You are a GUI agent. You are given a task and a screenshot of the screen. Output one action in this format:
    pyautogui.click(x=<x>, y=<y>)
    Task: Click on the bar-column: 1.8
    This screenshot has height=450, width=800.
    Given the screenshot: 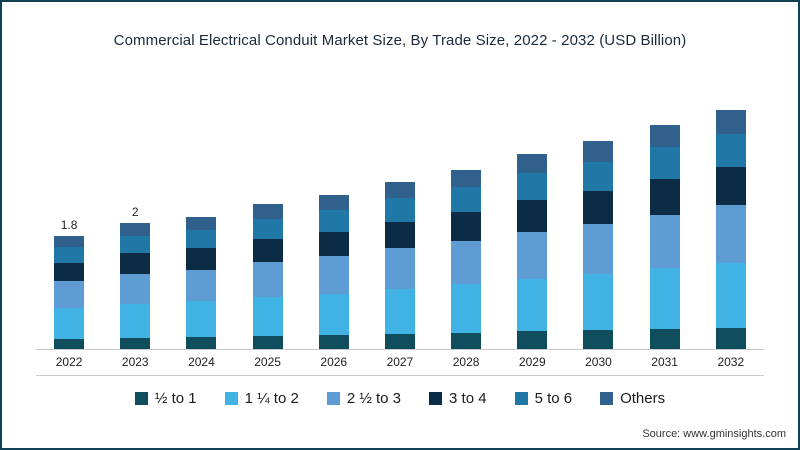 What is the action you would take?
    pyautogui.click(x=69, y=283)
    